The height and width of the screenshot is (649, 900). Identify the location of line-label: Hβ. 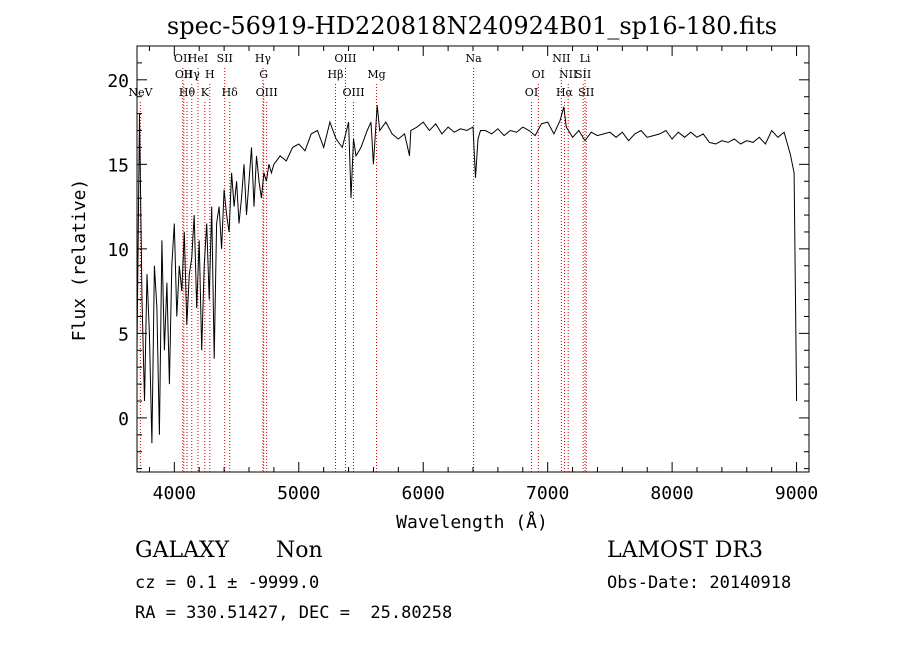
(336, 74).